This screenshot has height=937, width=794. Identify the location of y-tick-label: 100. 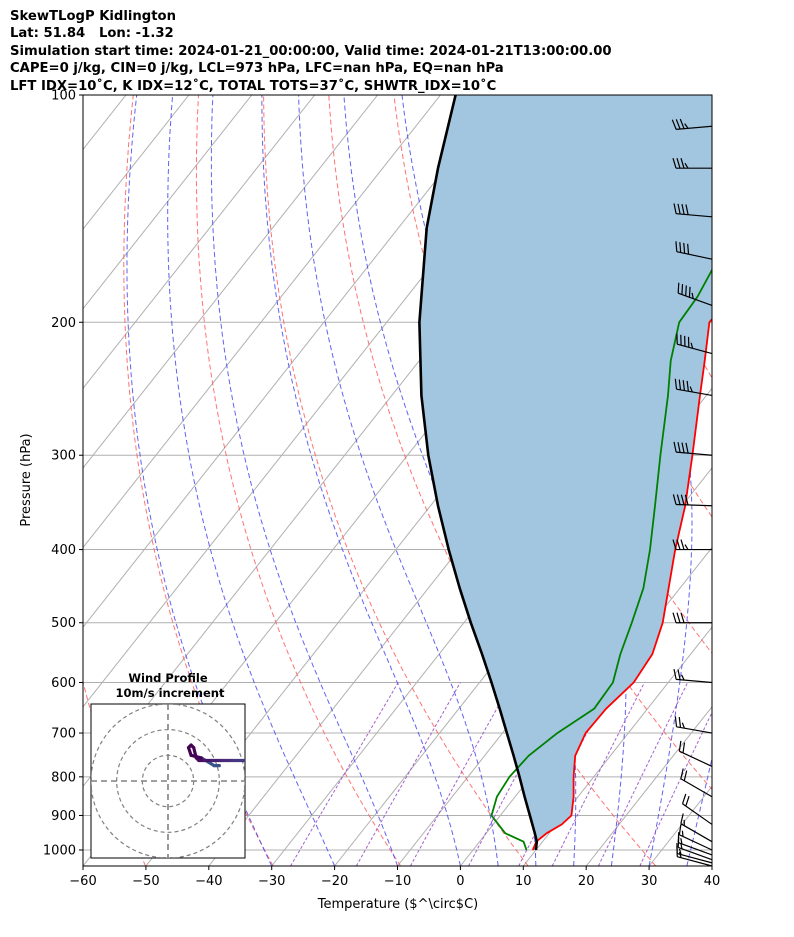
(63, 96).